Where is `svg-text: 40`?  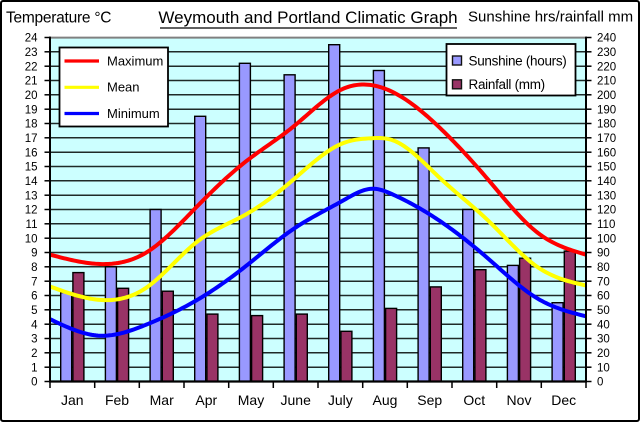
svg-text: 40 is located at coordinates (603, 325).